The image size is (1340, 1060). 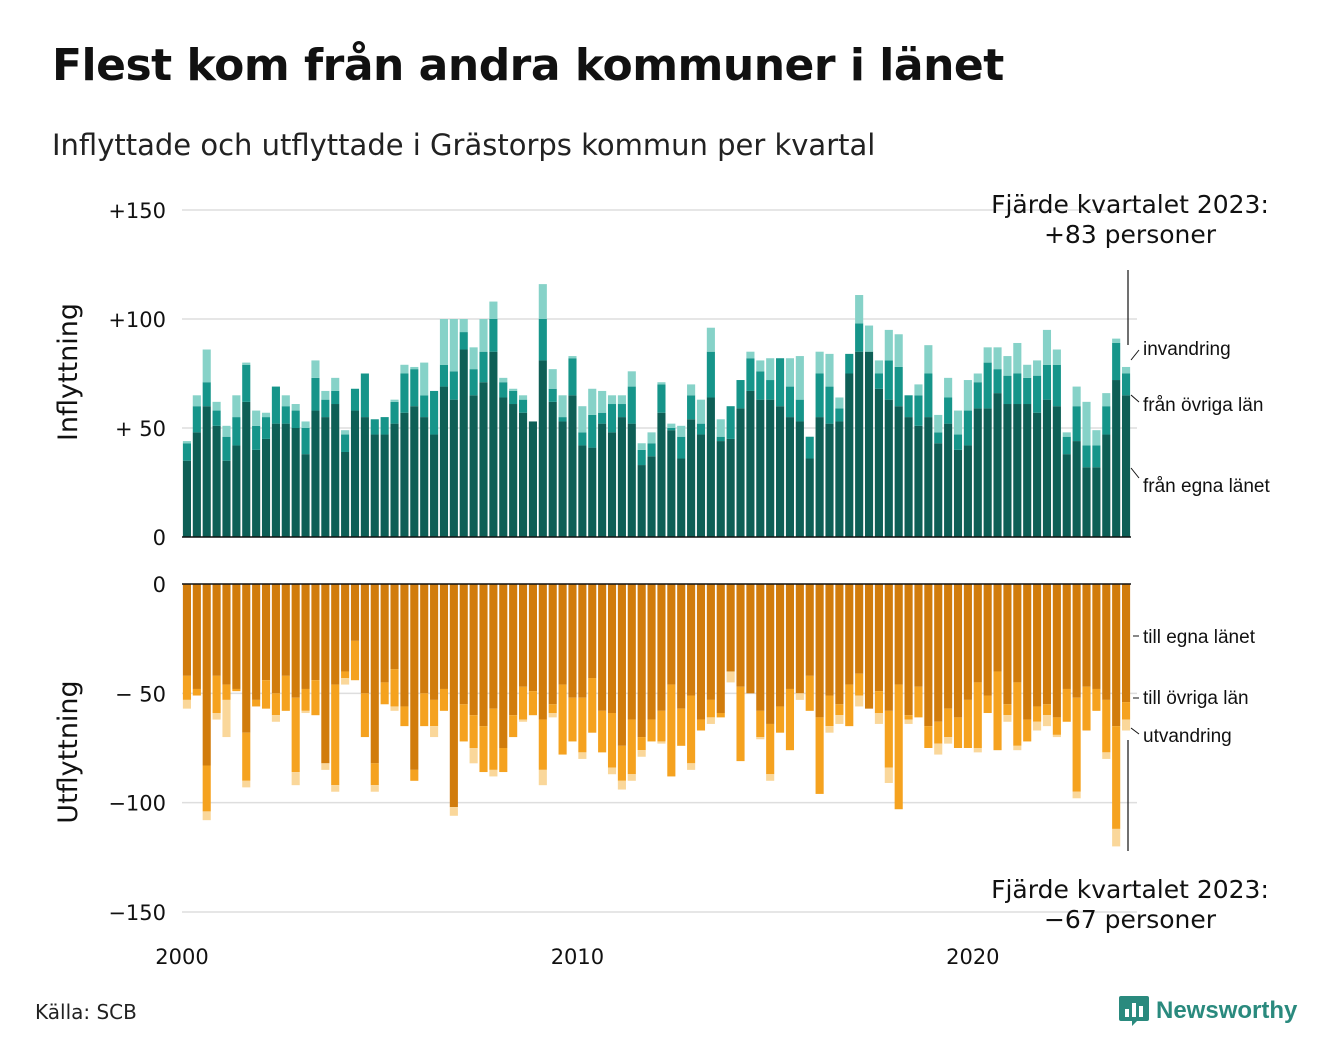 What do you see at coordinates (972, 957) in the screenshot?
I see `x-tick-label: 2020` at bounding box center [972, 957].